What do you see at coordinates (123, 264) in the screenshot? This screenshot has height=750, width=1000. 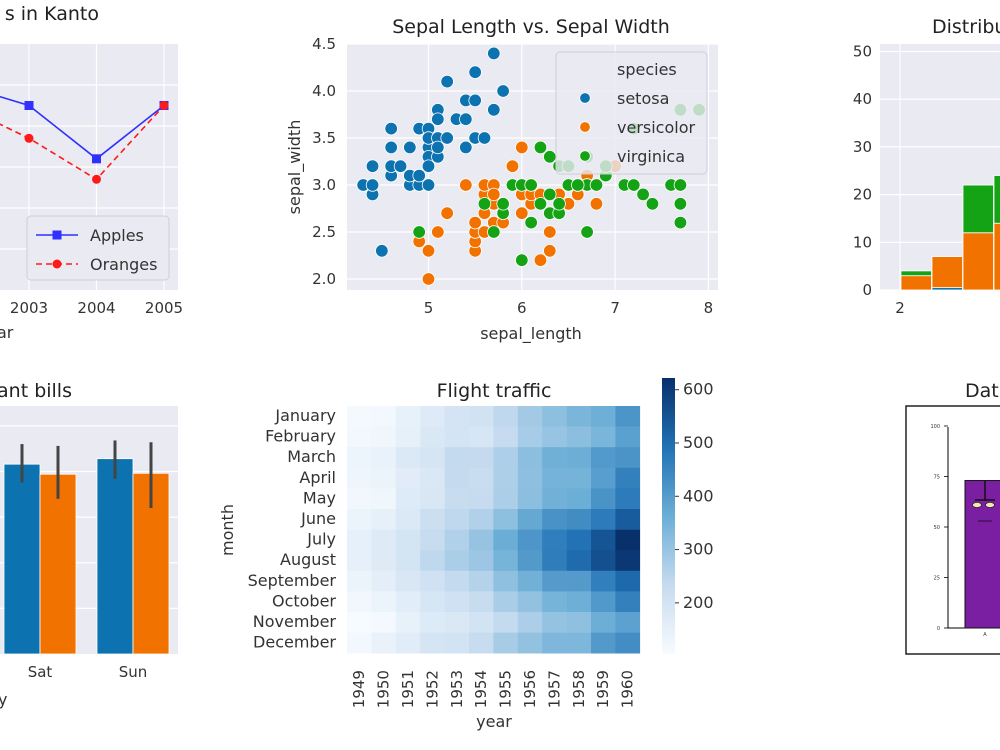 I see `line-legend-label: Oranges` at bounding box center [123, 264].